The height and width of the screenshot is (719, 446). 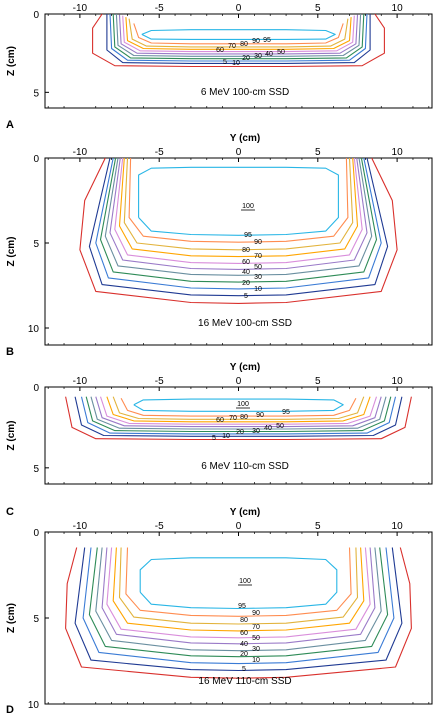 What do you see at coordinates (236, 63) in the screenshot?
I see `panel-a-iso-label: 10` at bounding box center [236, 63].